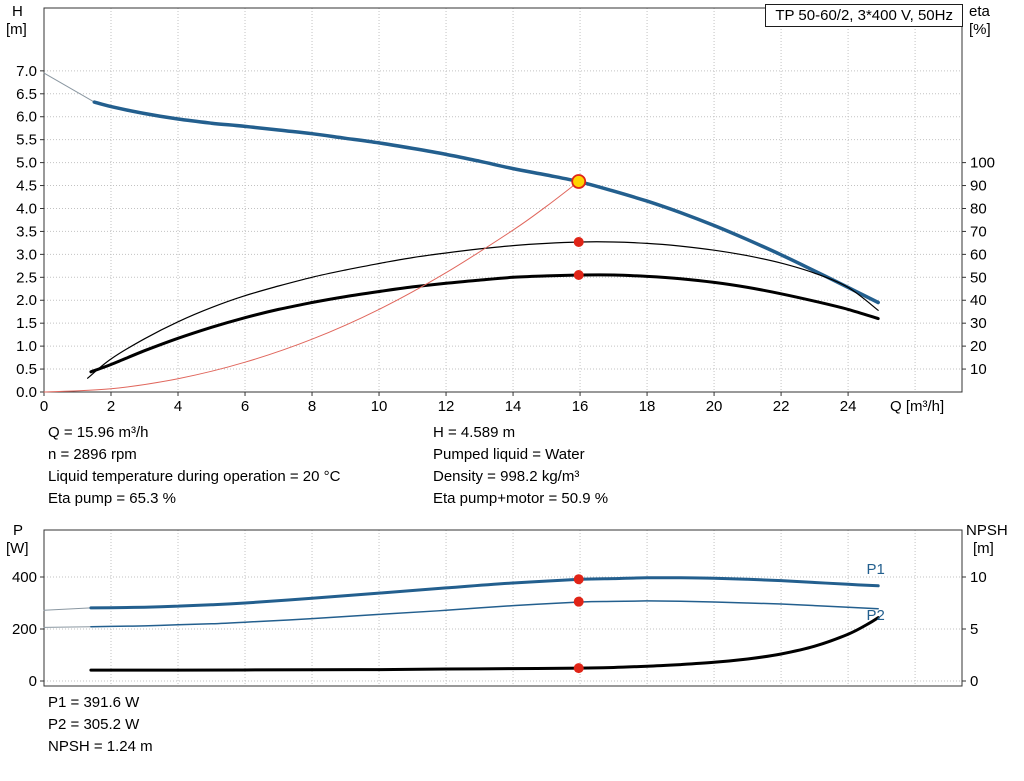 The width and height of the screenshot is (1024, 781). What do you see at coordinates (484, 614) in the screenshot?
I see `p2-curve` at bounding box center [484, 614].